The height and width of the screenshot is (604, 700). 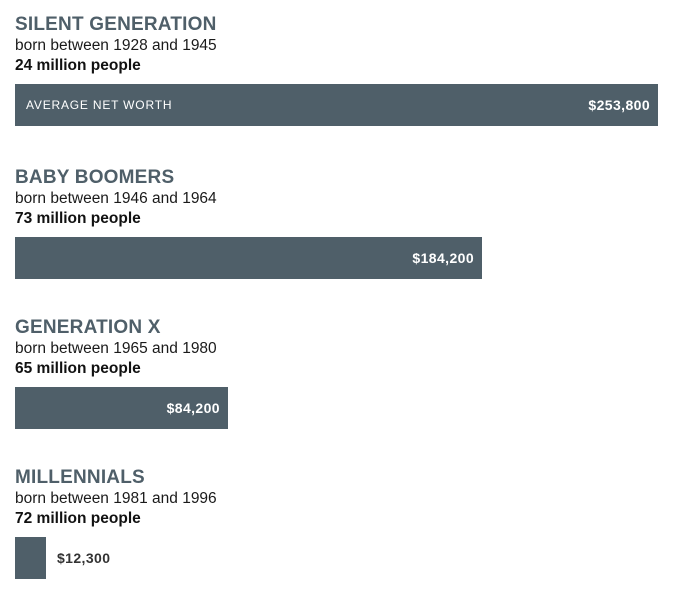 What do you see at coordinates (193, 408) in the screenshot?
I see `value-label-generation-x: $84,200` at bounding box center [193, 408].